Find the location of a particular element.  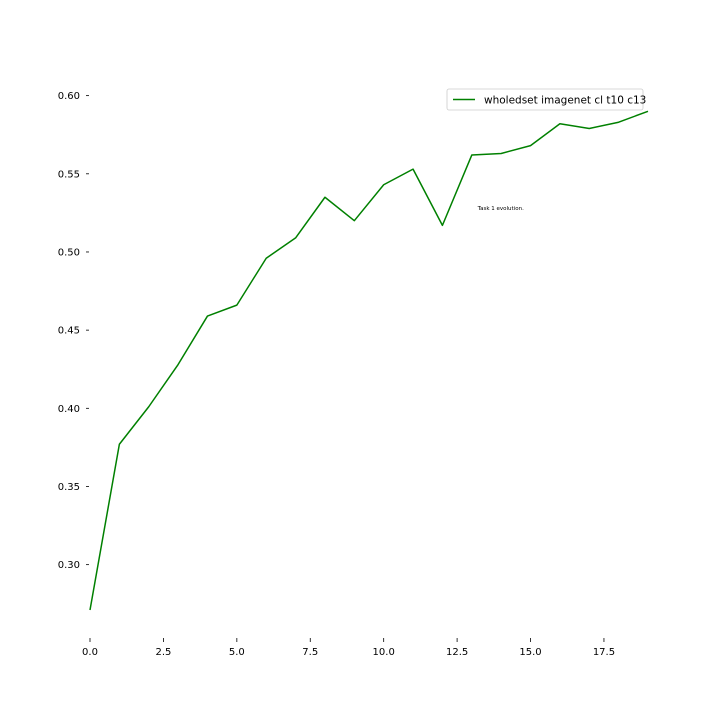

y-axis-ticks: 0.30 0.35 0.40 0.45 0.50 0.55 0.60 is located at coordinates (73, 331).